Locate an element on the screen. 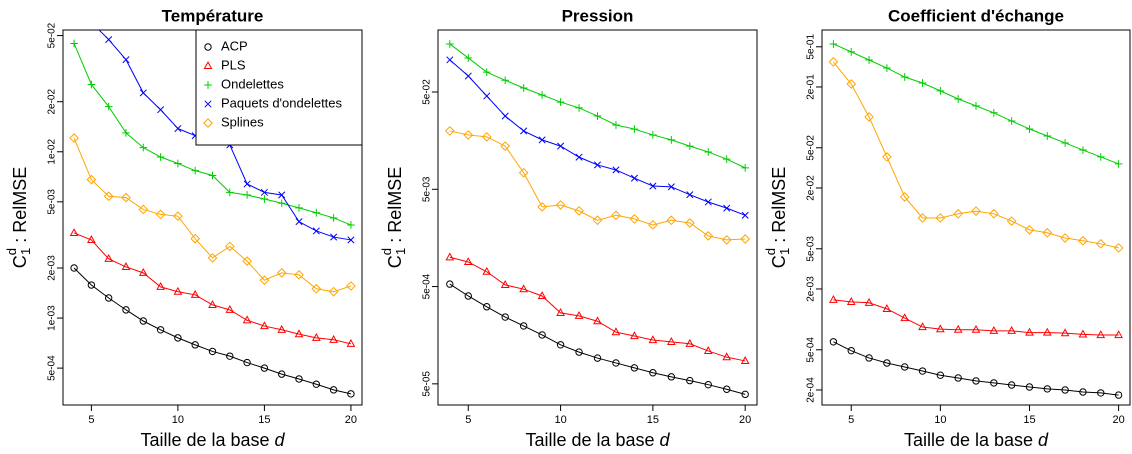 This screenshot has height=454, width=1132. y-axis-label-text: : RelMSE is located at coordinates (395, 207).